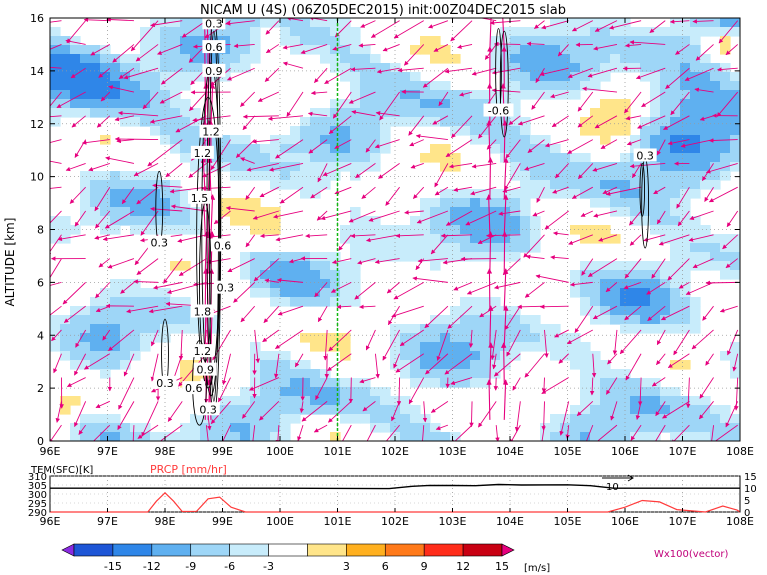 This screenshot has width=767, height=575. Describe the element at coordinates (37, 486) in the screenshot. I see `tem-tick-label: 305` at that location.